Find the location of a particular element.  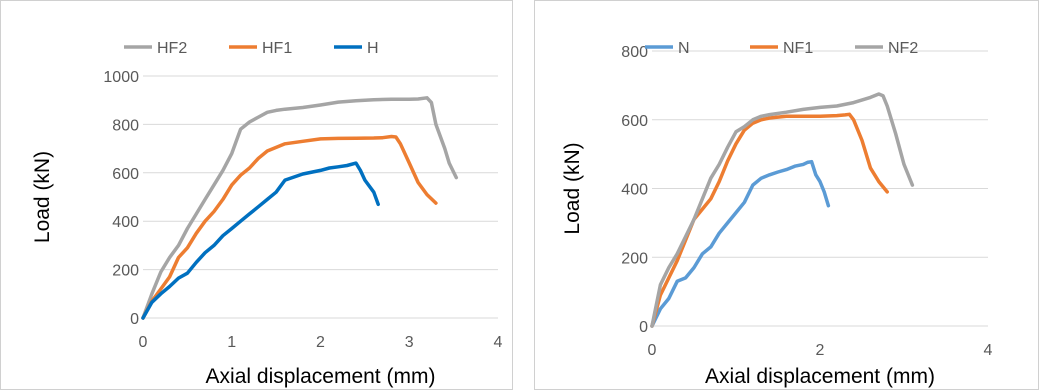

legend-label-h: H is located at coordinates (373, 48).